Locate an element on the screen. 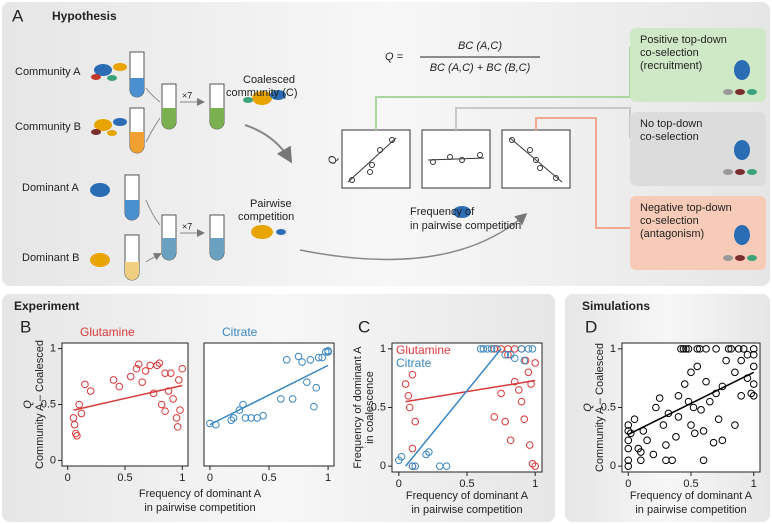 This screenshot has width=772, height=524. box-label: (recruitment) is located at coordinates (671, 66).